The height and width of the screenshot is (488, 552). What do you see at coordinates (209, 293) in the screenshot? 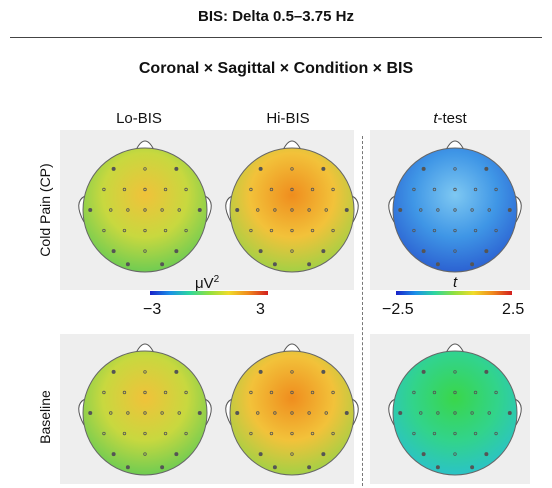
I see `uv-colorbar-gradient` at bounding box center [209, 293].